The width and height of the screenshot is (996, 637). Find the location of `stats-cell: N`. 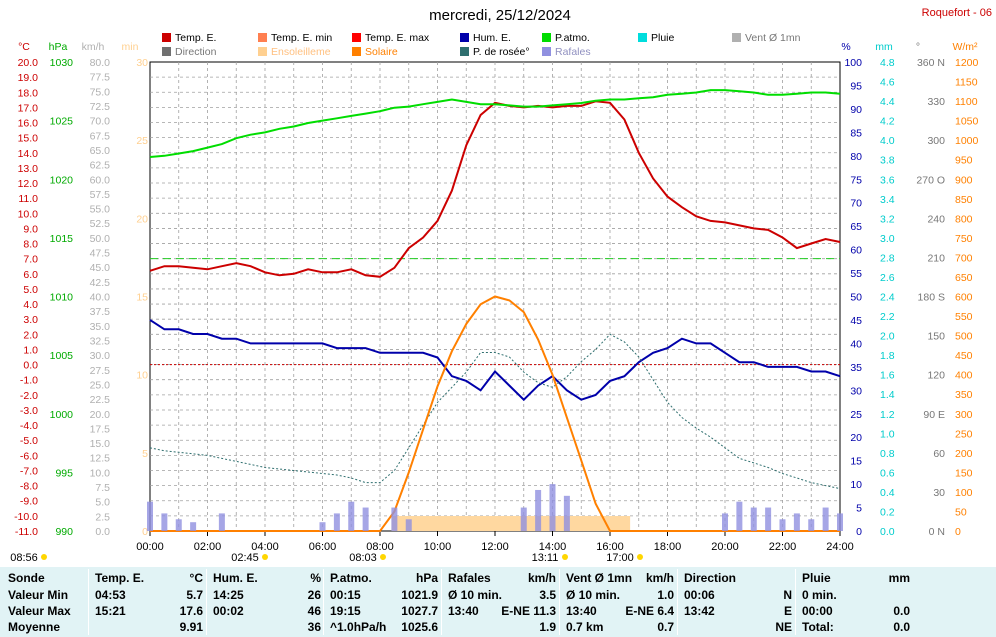

stats-cell: N is located at coordinates (787, 595).